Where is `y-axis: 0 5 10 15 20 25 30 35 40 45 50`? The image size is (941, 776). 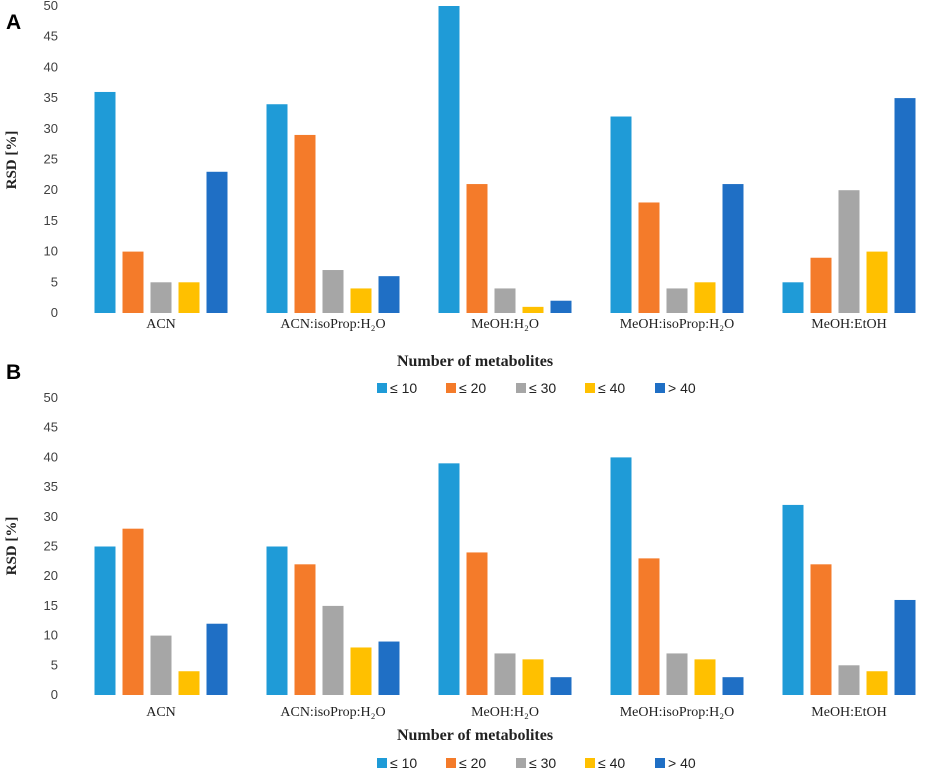 y-axis: 0 5 10 15 20 25 30 35 40 45 50 is located at coordinates (51, 546).